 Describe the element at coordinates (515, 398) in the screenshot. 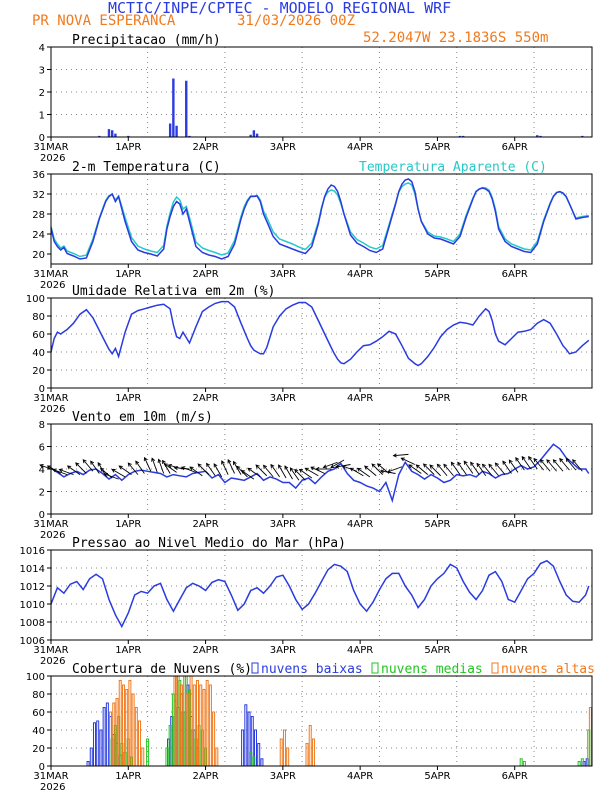

I see `rh-xtick-label: 6APR` at that location.